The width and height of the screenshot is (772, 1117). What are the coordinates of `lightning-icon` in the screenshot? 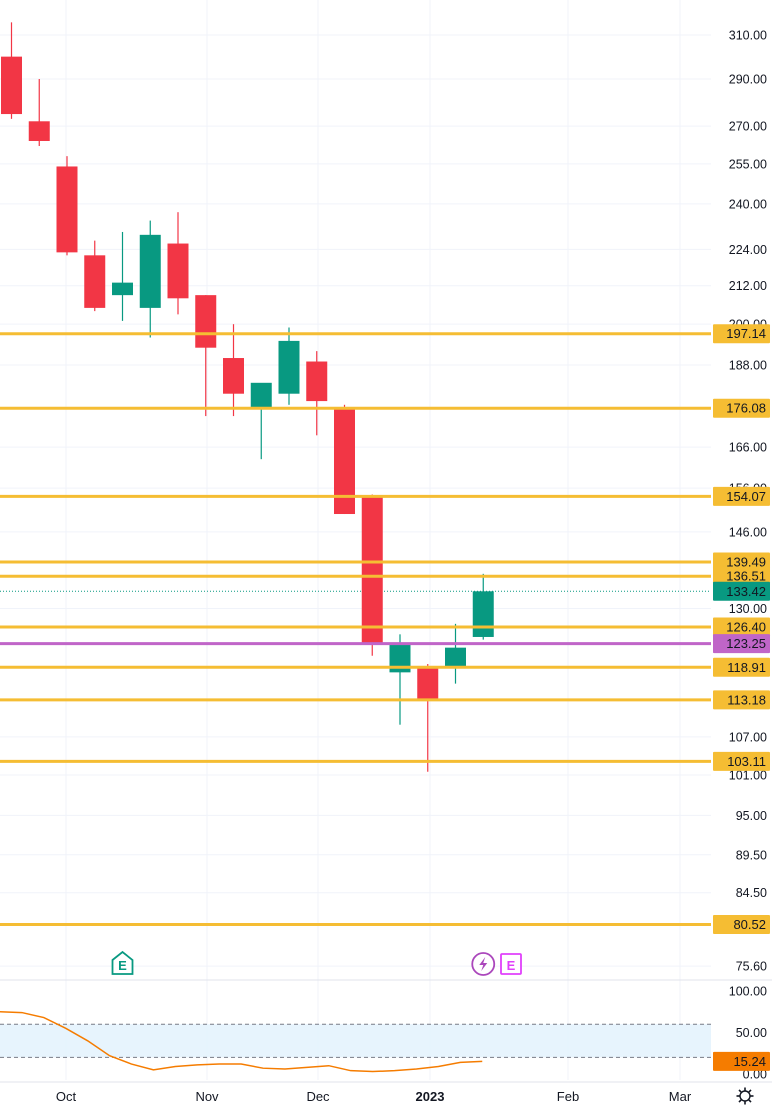 It's located at (483, 964).